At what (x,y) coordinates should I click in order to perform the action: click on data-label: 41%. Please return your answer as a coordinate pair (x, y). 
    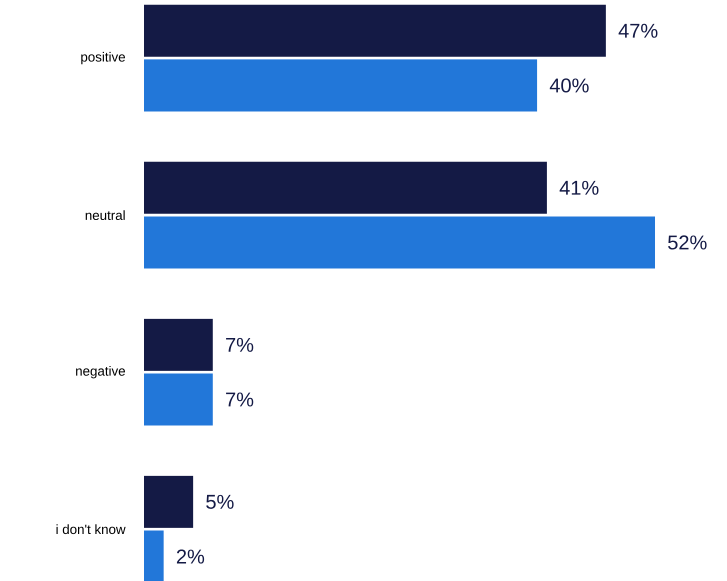
    Looking at the image, I should click on (579, 187).